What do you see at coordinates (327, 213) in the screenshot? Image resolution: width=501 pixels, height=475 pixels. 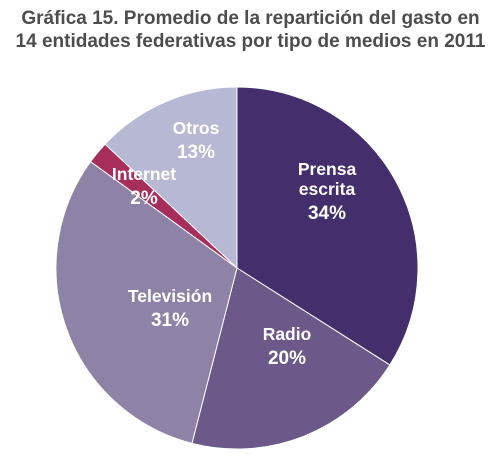 I see `slice-value-label: 34%` at bounding box center [327, 213].